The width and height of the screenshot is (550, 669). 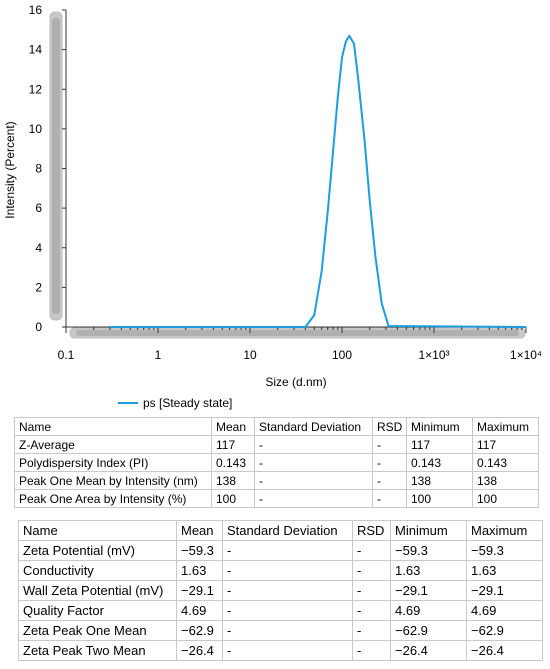 I want to click on table-cell: Peak One Mean by Intensity (nm), so click(x=113, y=480).